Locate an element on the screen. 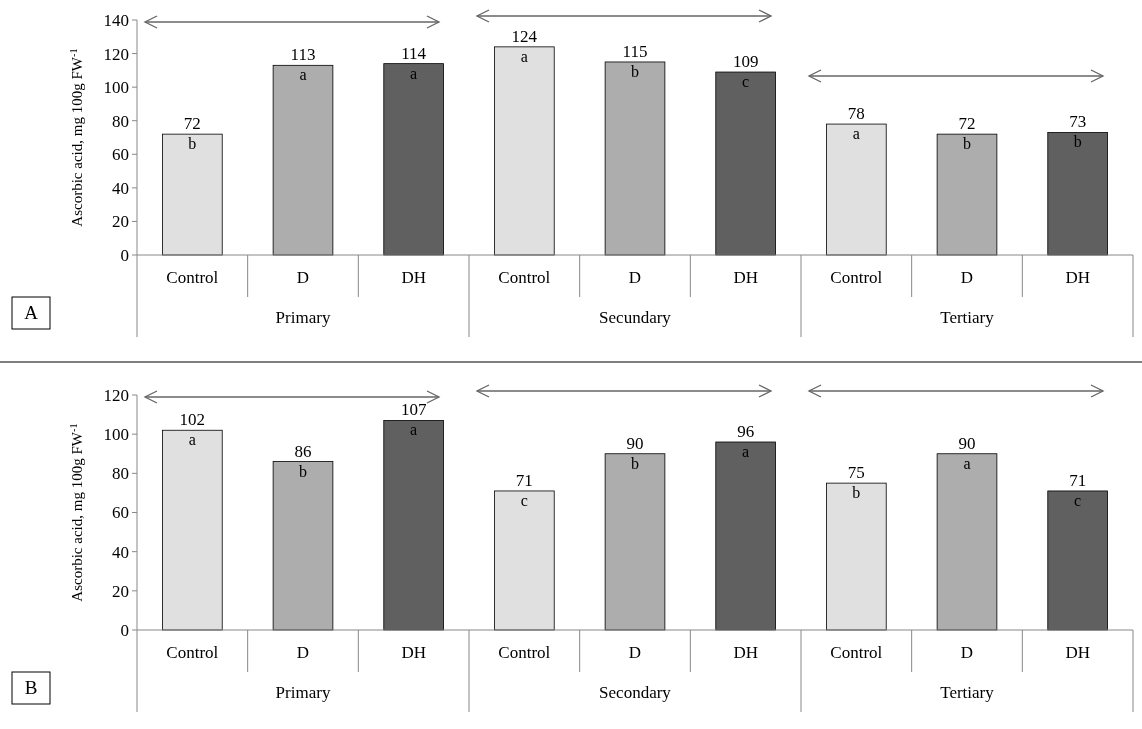  data-label: 124 is located at coordinates (524, 36).